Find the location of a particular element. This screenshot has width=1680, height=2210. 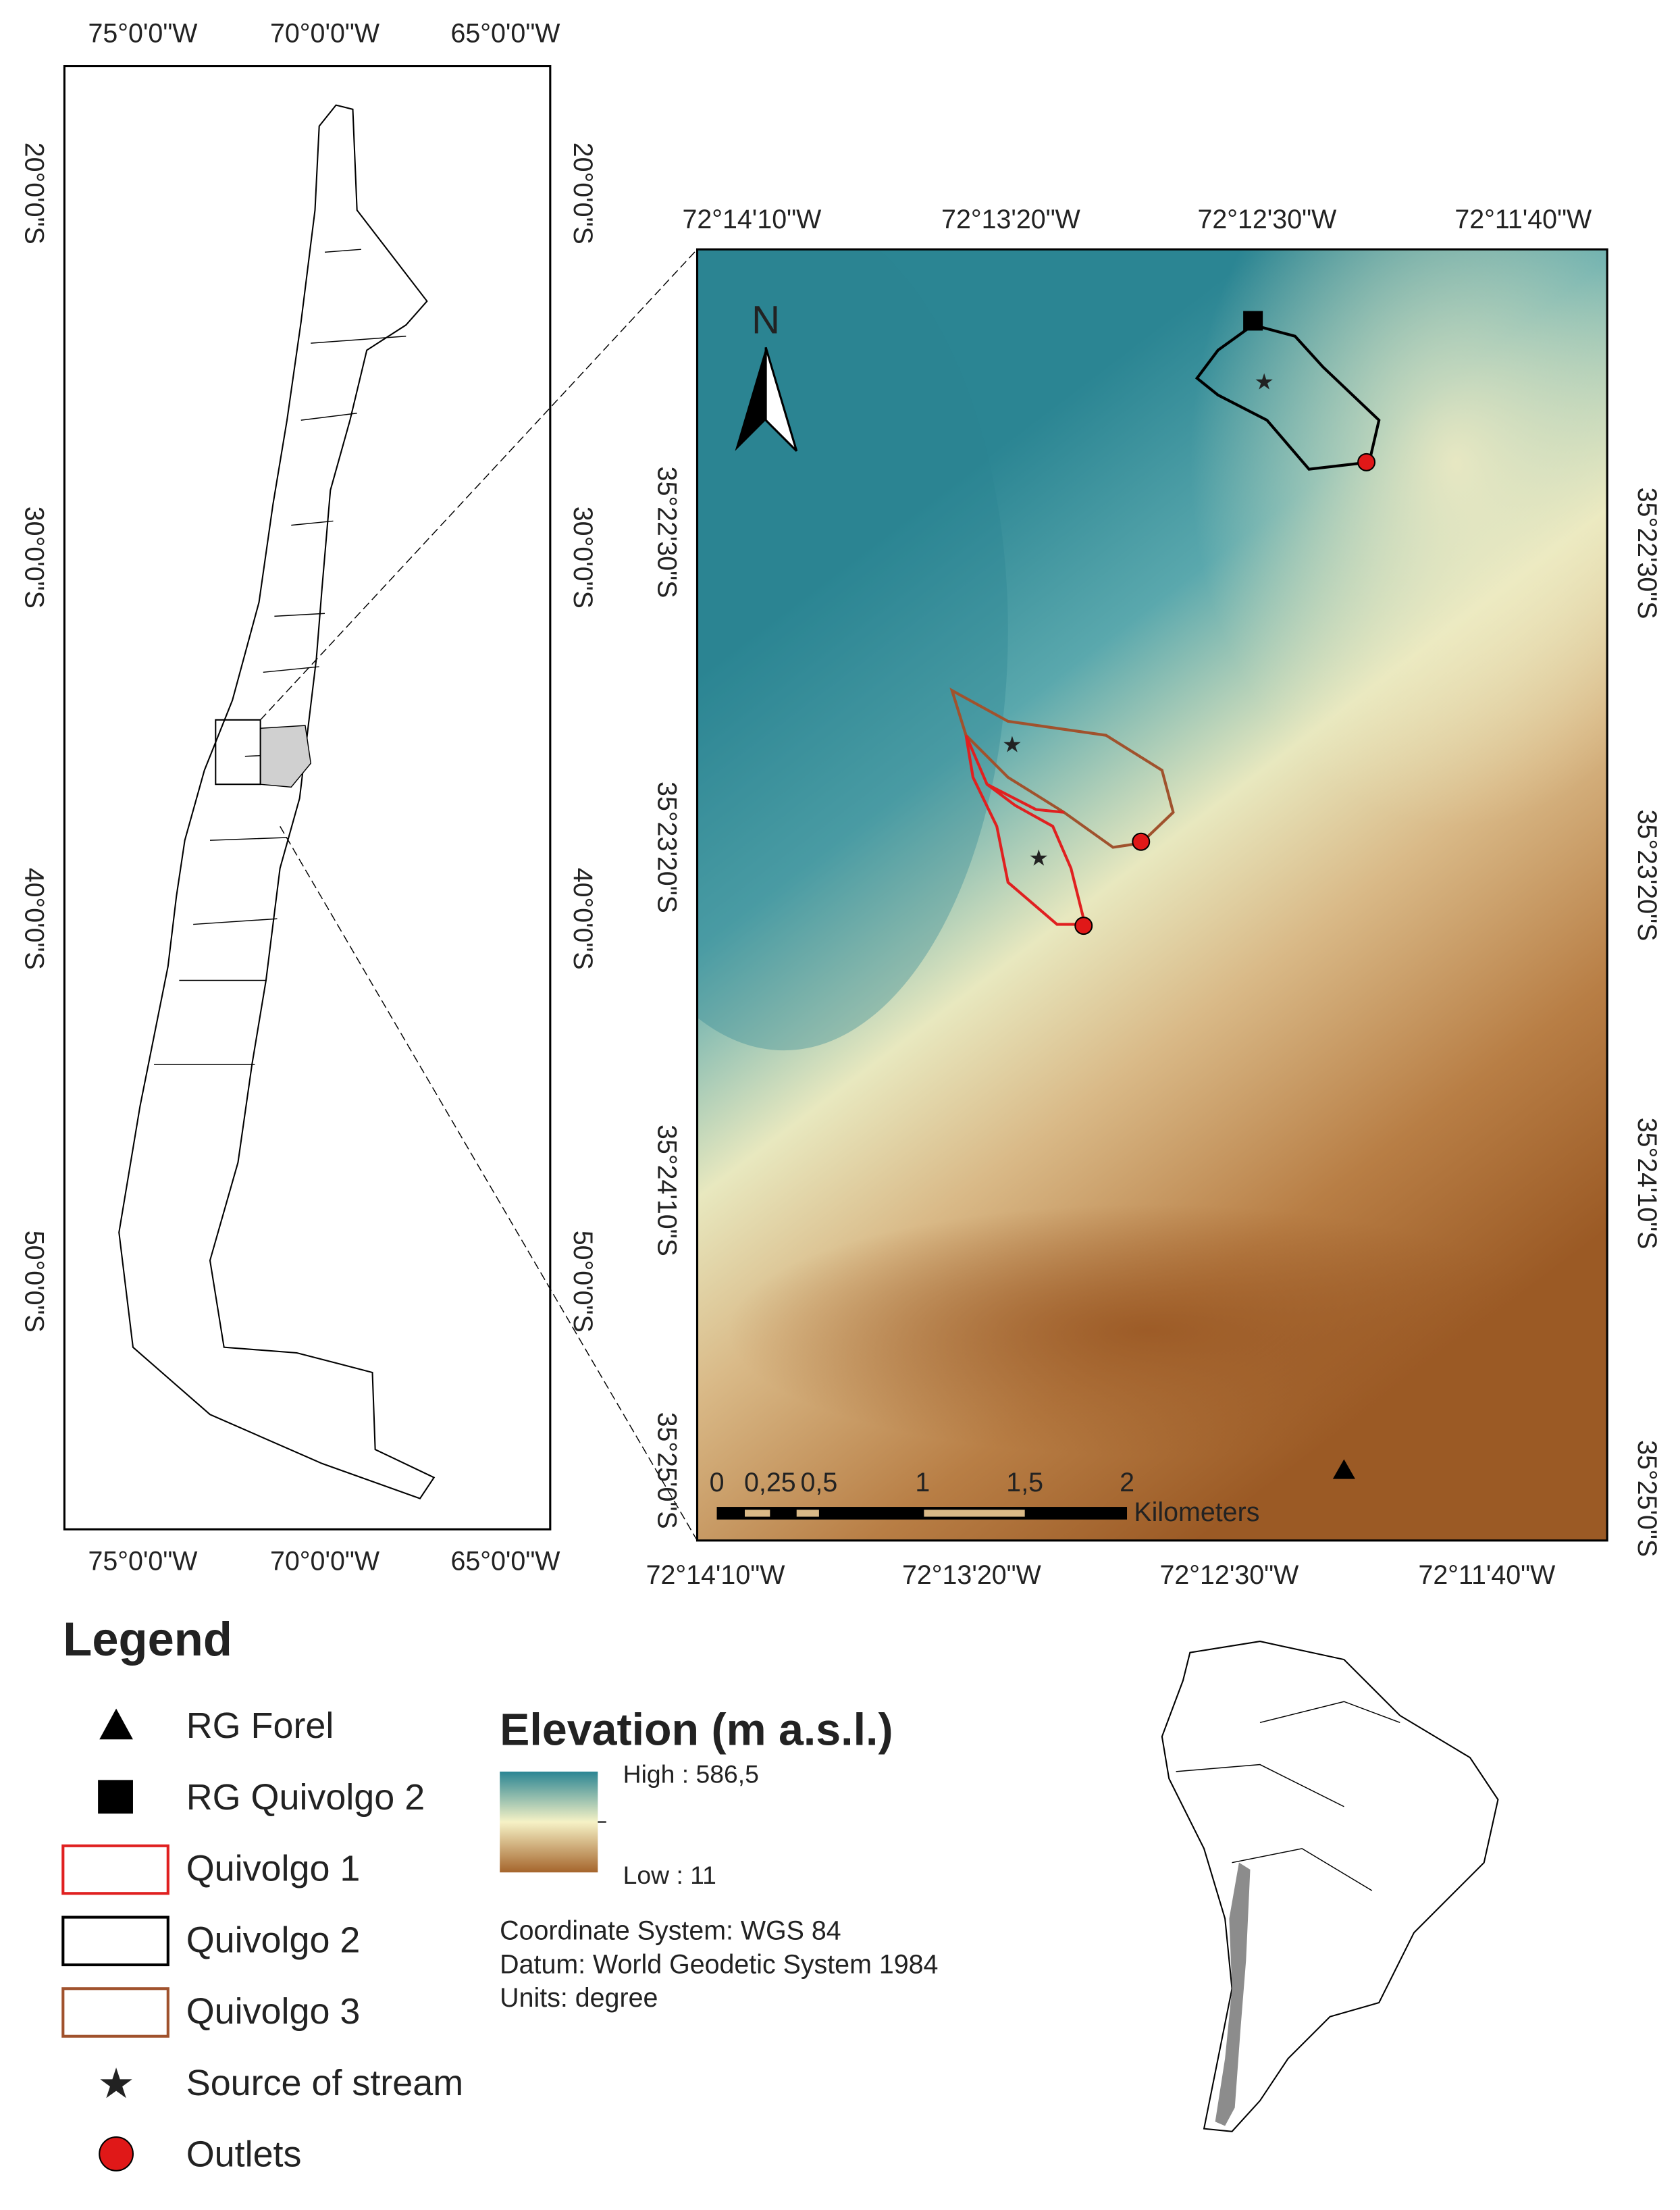

scale-label: 2 is located at coordinates (1127, 1482).